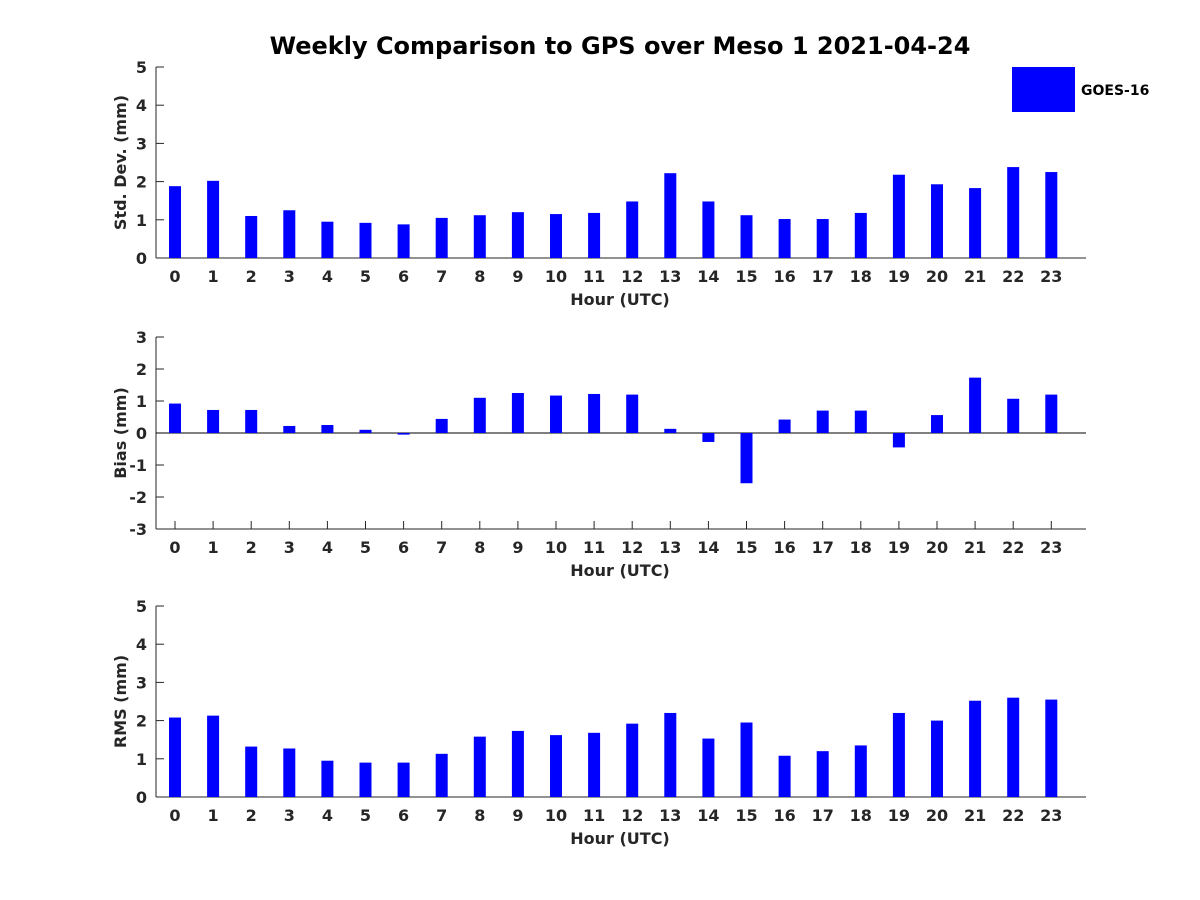  I want to click on bias-x-tick-label: 6, so click(403, 547).